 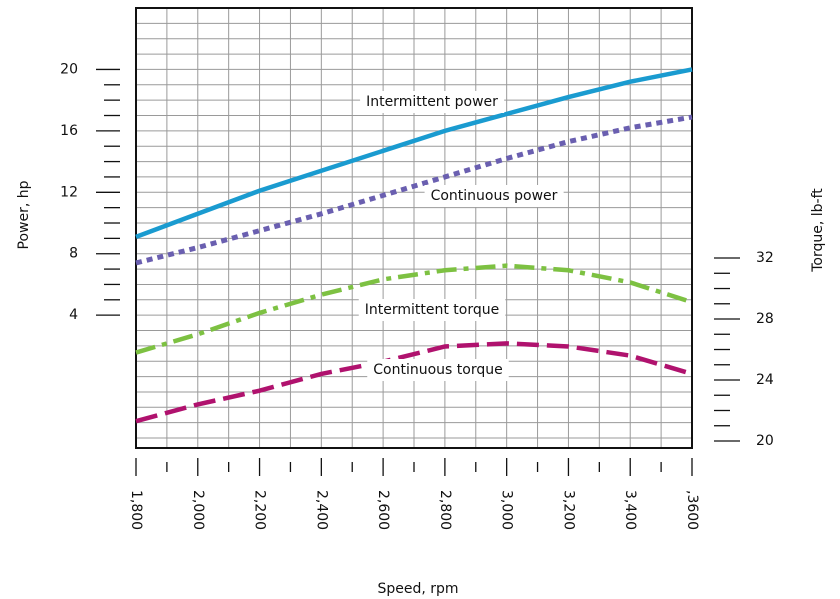 I want to click on y2-tick-label: 32, so click(x=765, y=258).